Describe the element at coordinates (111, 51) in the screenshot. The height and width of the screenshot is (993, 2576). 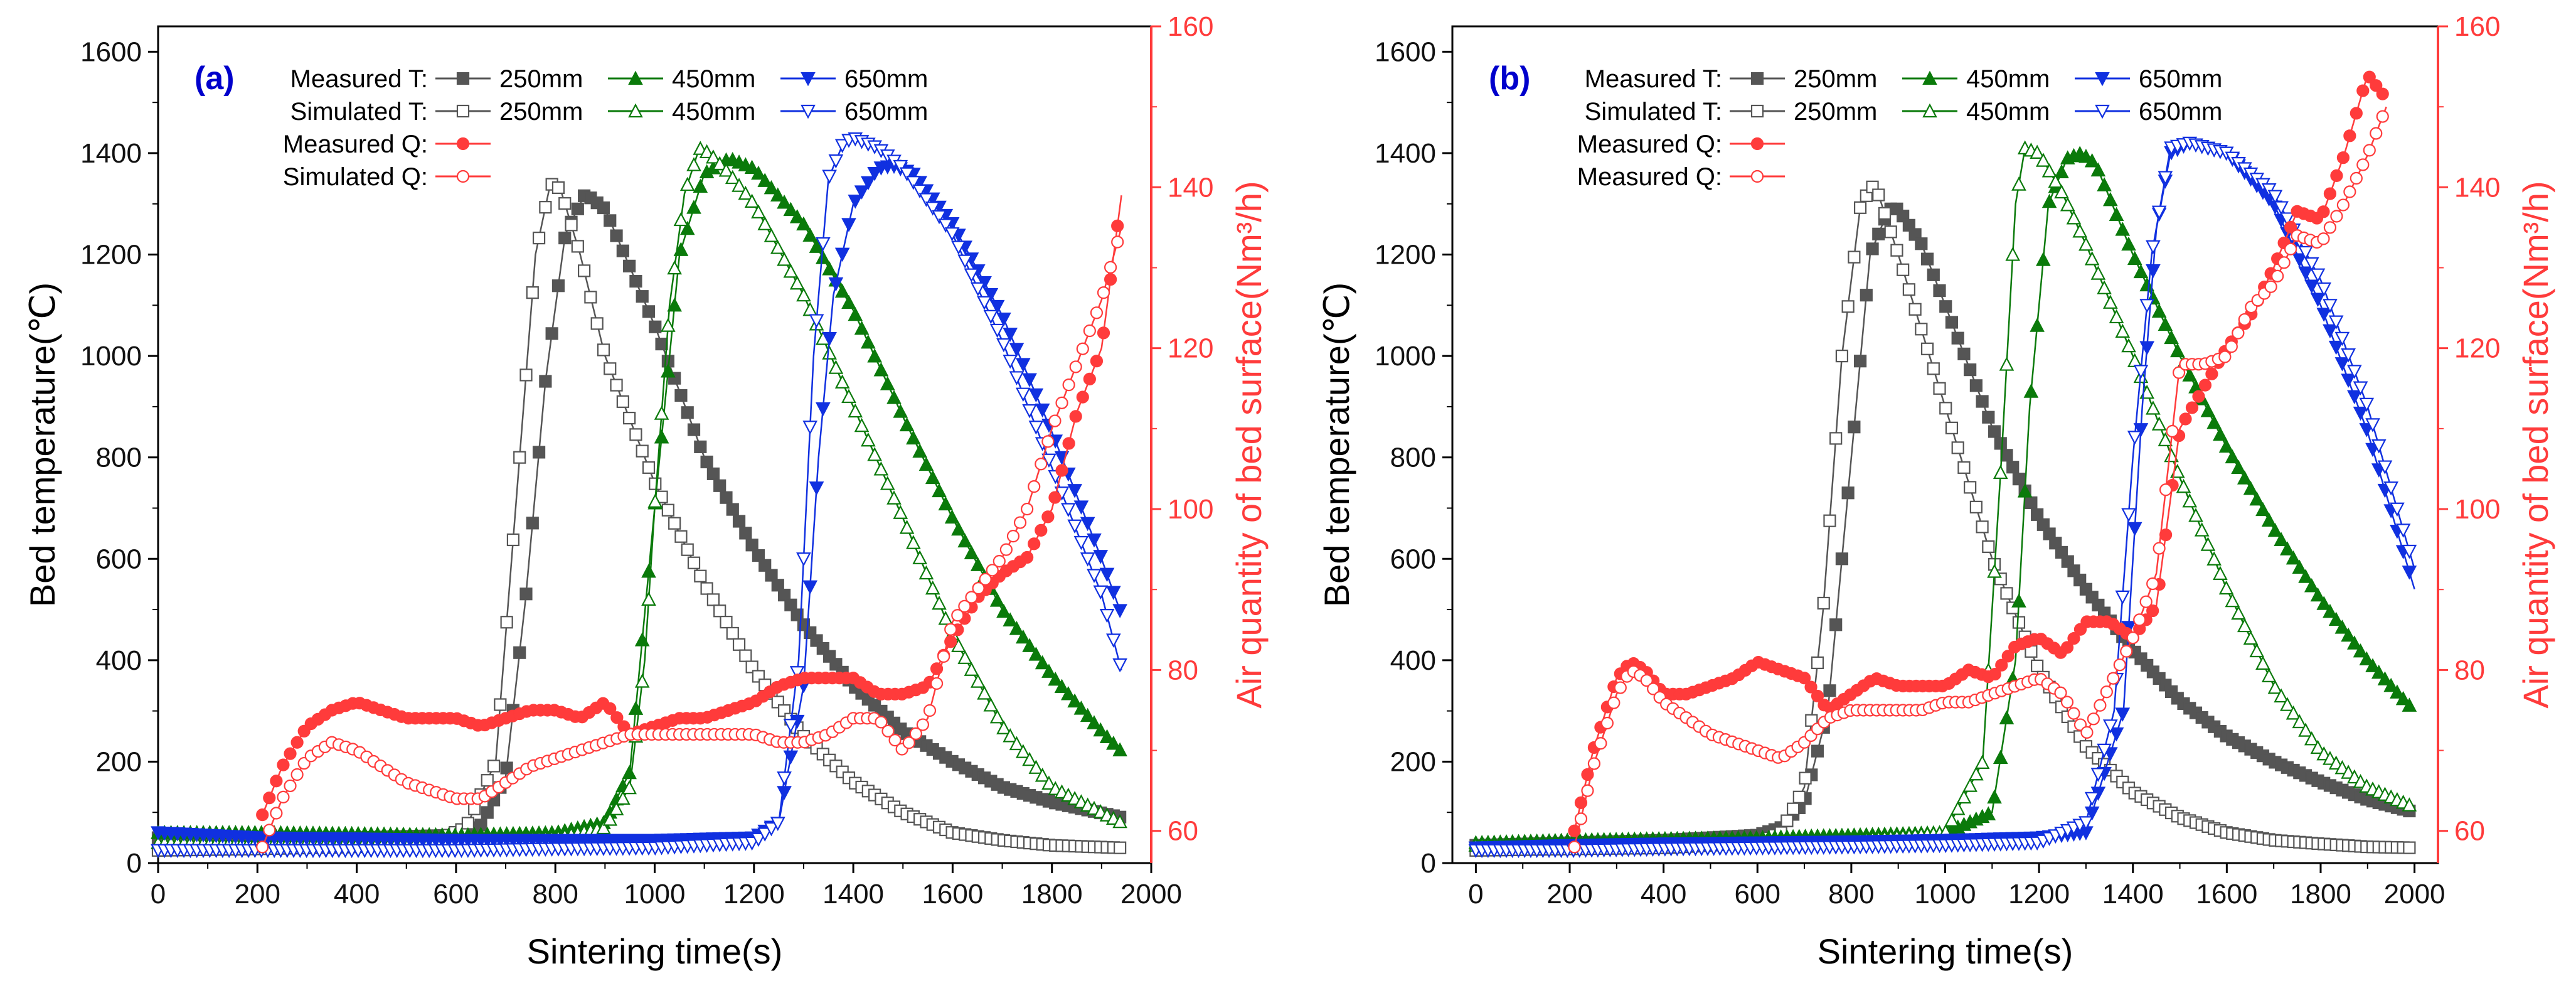
I see `y-tick-label: 1600` at that location.